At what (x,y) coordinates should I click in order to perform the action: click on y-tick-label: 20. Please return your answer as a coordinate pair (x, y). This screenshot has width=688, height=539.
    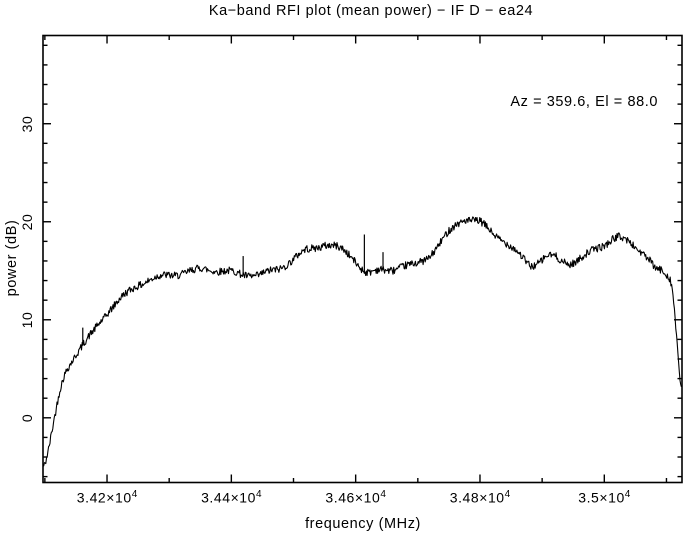
    Looking at the image, I should click on (27, 222).